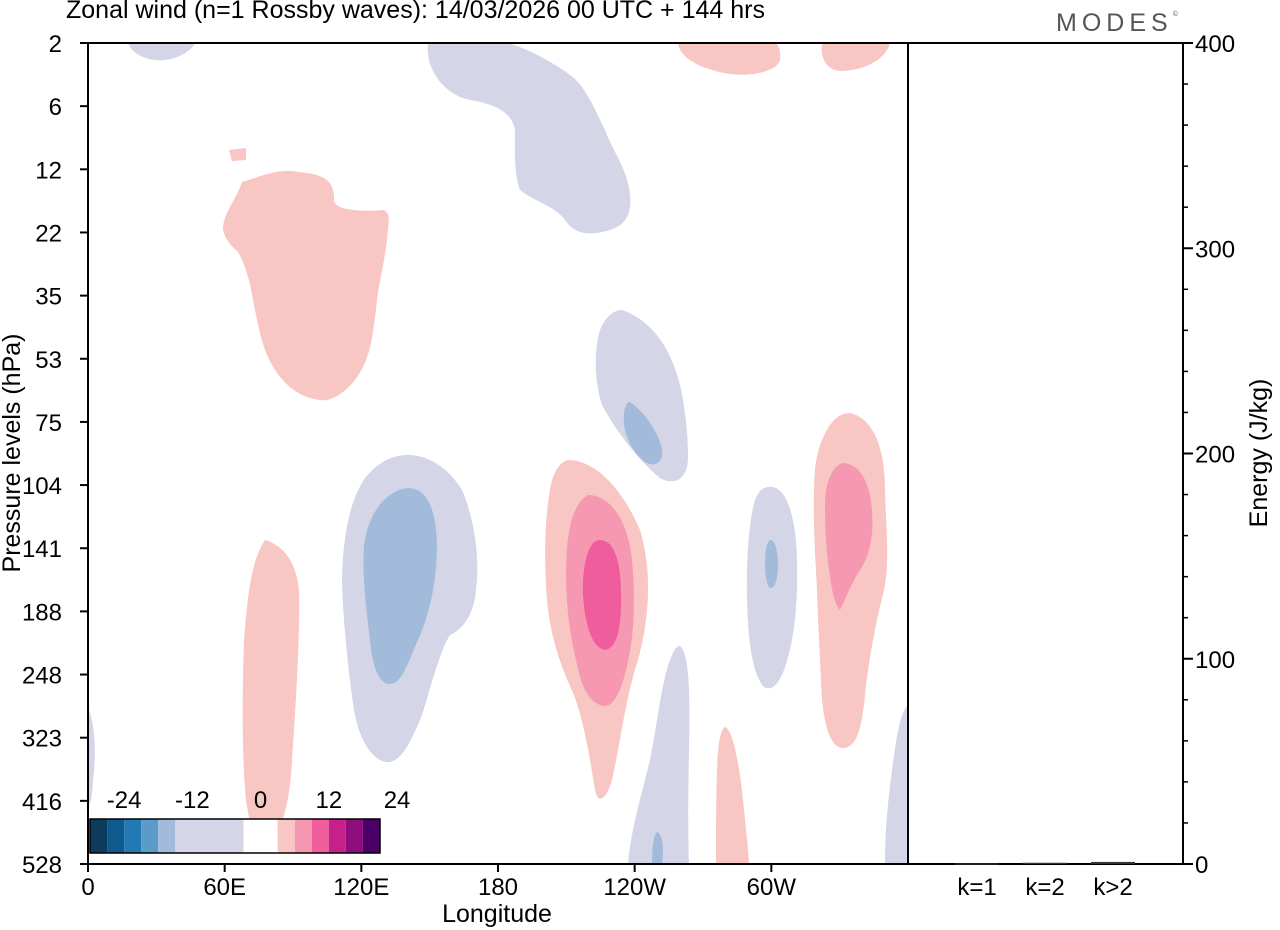 The width and height of the screenshot is (1280, 930). I want to click on colorbar-tick-label: 0, so click(260, 800).